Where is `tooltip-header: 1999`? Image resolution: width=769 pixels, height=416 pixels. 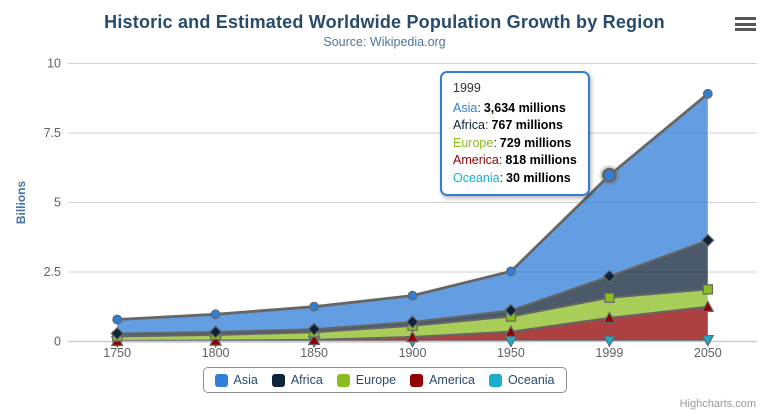
tooltip-header: 1999 is located at coordinates (467, 88).